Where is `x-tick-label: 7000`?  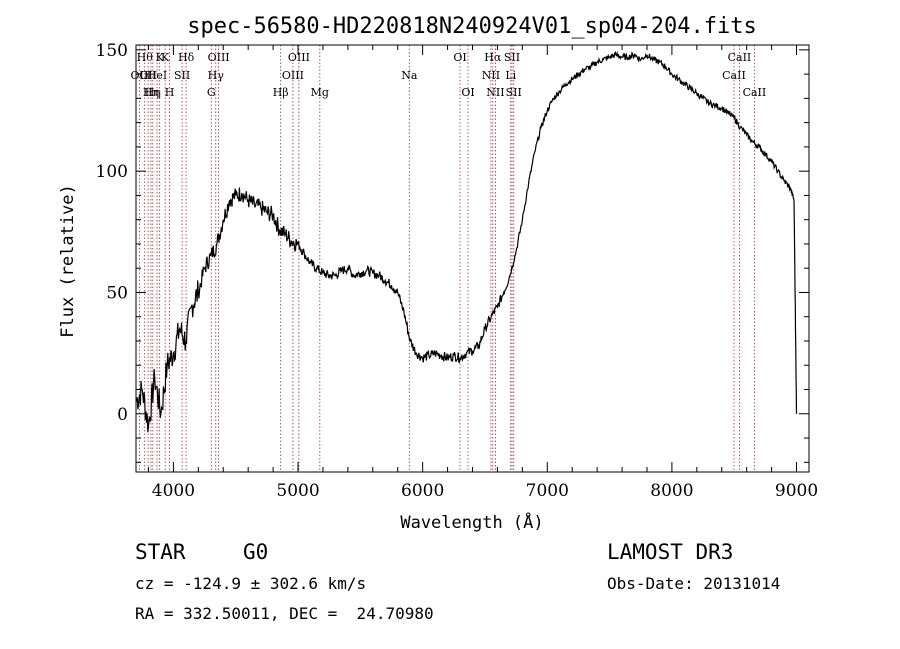 x-tick-label: 7000 is located at coordinates (547, 491).